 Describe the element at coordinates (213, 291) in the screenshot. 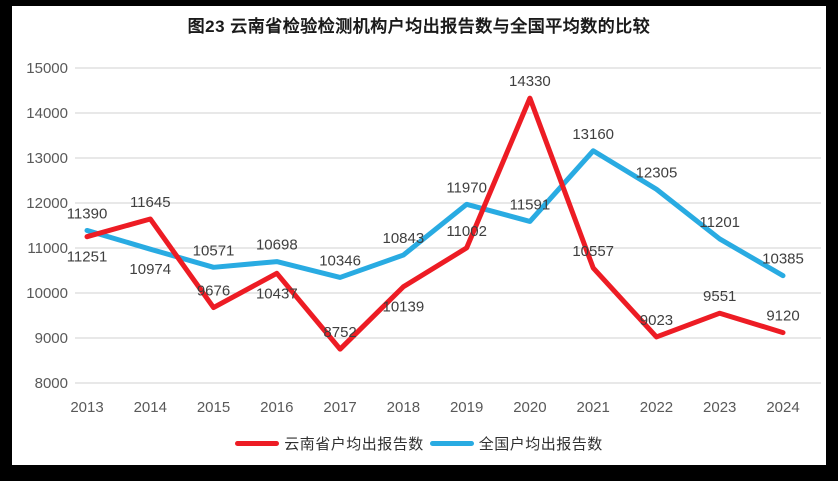

I see `data-label: 9676` at that location.